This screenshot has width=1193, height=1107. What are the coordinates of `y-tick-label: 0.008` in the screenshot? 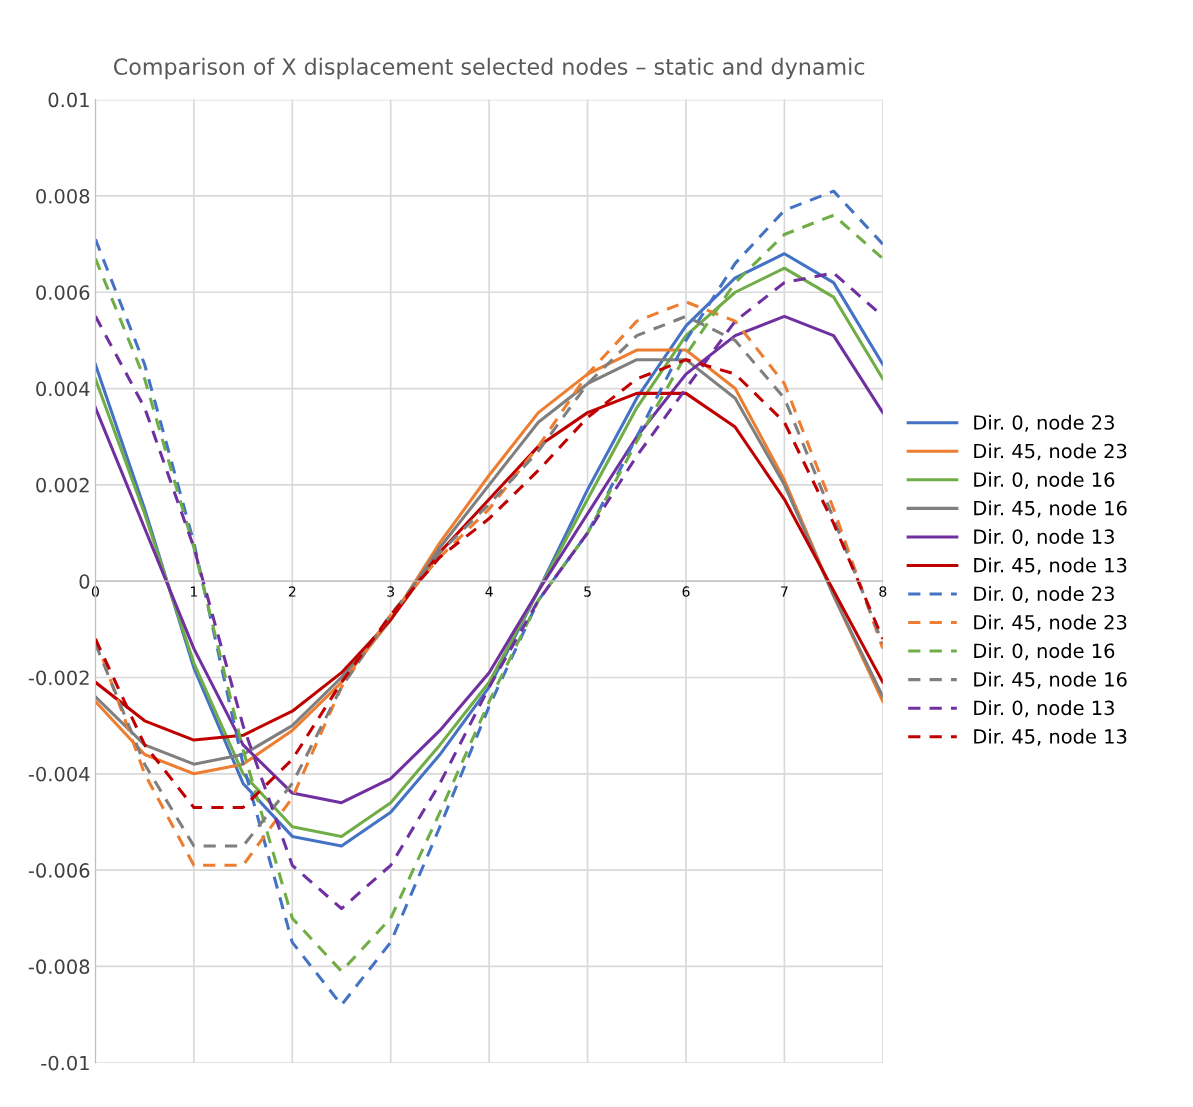 It's located at (63, 196).